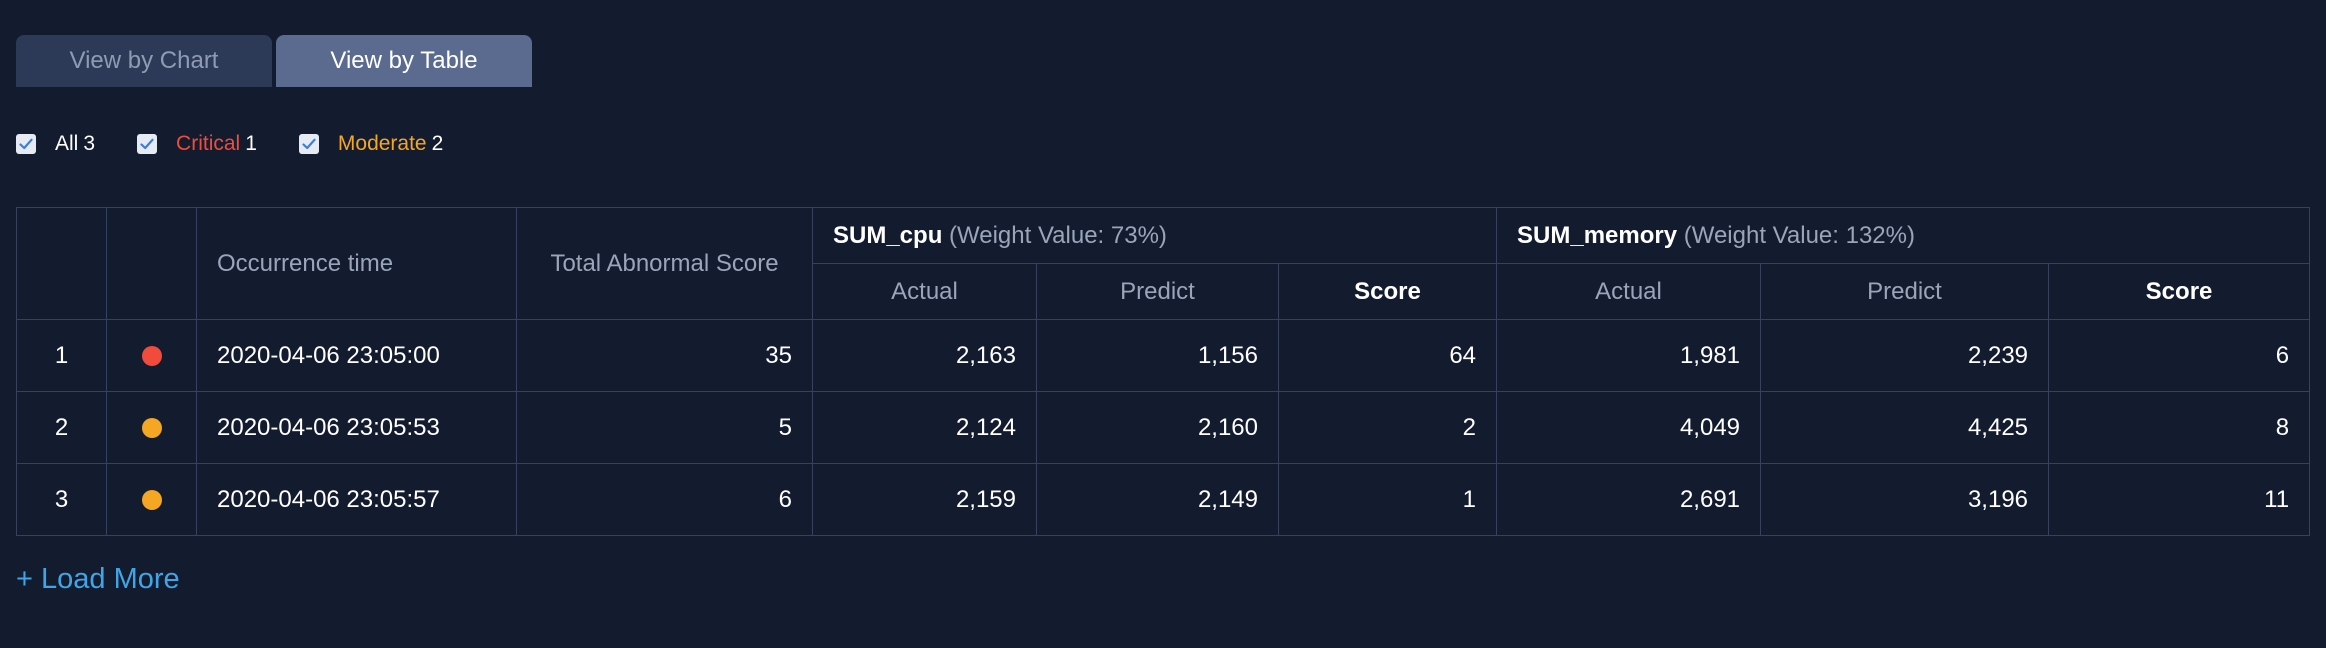  What do you see at coordinates (1157, 291) in the screenshot?
I see `header-cpu-predict: Predict` at bounding box center [1157, 291].